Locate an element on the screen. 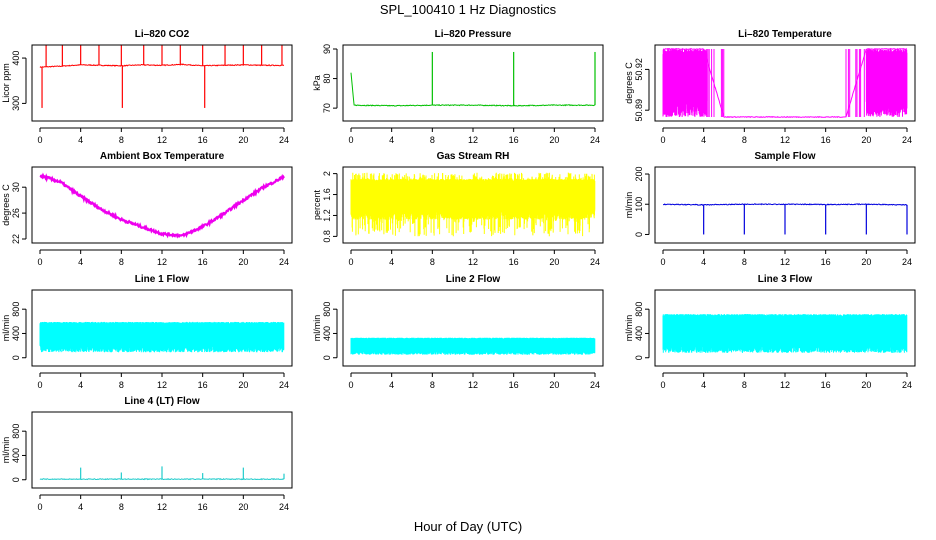  y-tick-label: 200 is located at coordinates (639, 174).